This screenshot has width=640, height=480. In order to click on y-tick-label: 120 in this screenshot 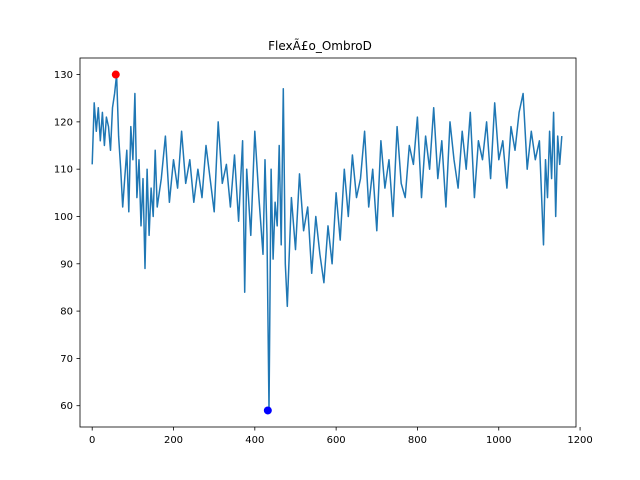, I will do `click(63, 122)`.